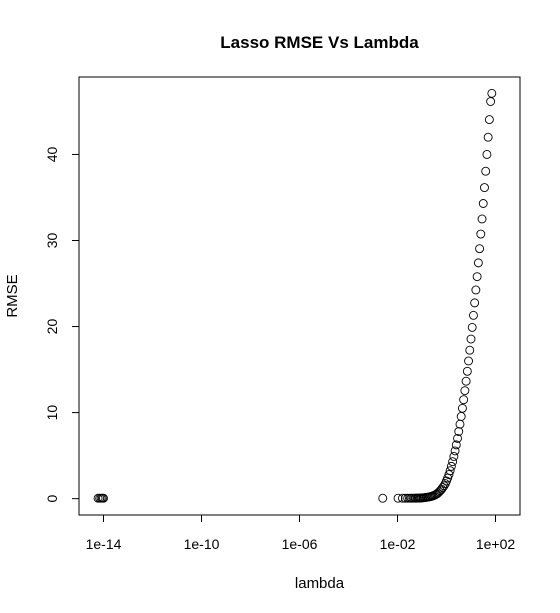  Describe the element at coordinates (301, 533) in the screenshot. I see `x-axis: 1e-14 1e-10 1e-06 1e-02 1e+02` at that location.